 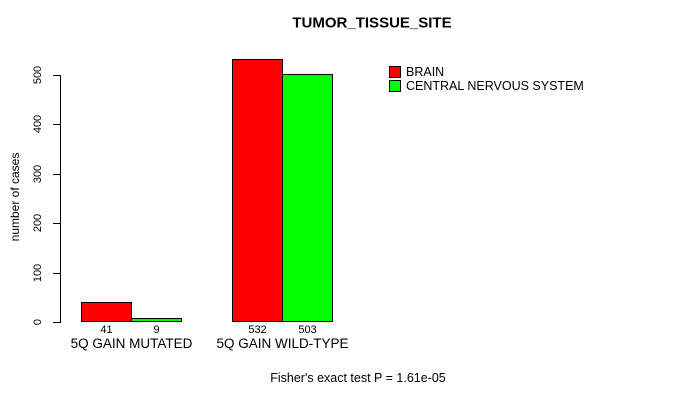 What do you see at coordinates (156, 330) in the screenshot?
I see `bar-value-label: 9` at bounding box center [156, 330].